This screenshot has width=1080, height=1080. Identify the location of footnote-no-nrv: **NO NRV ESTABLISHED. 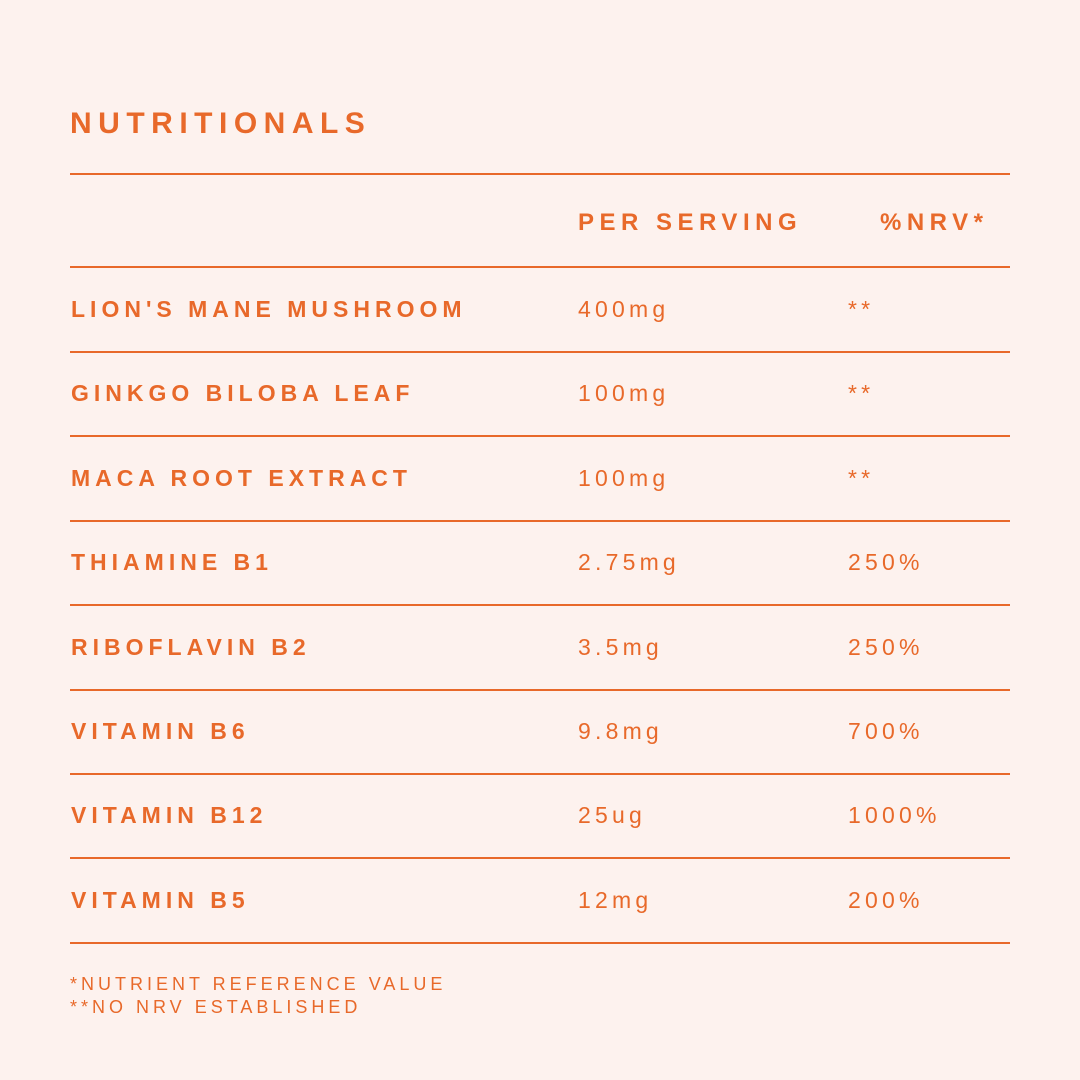
(216, 1007).